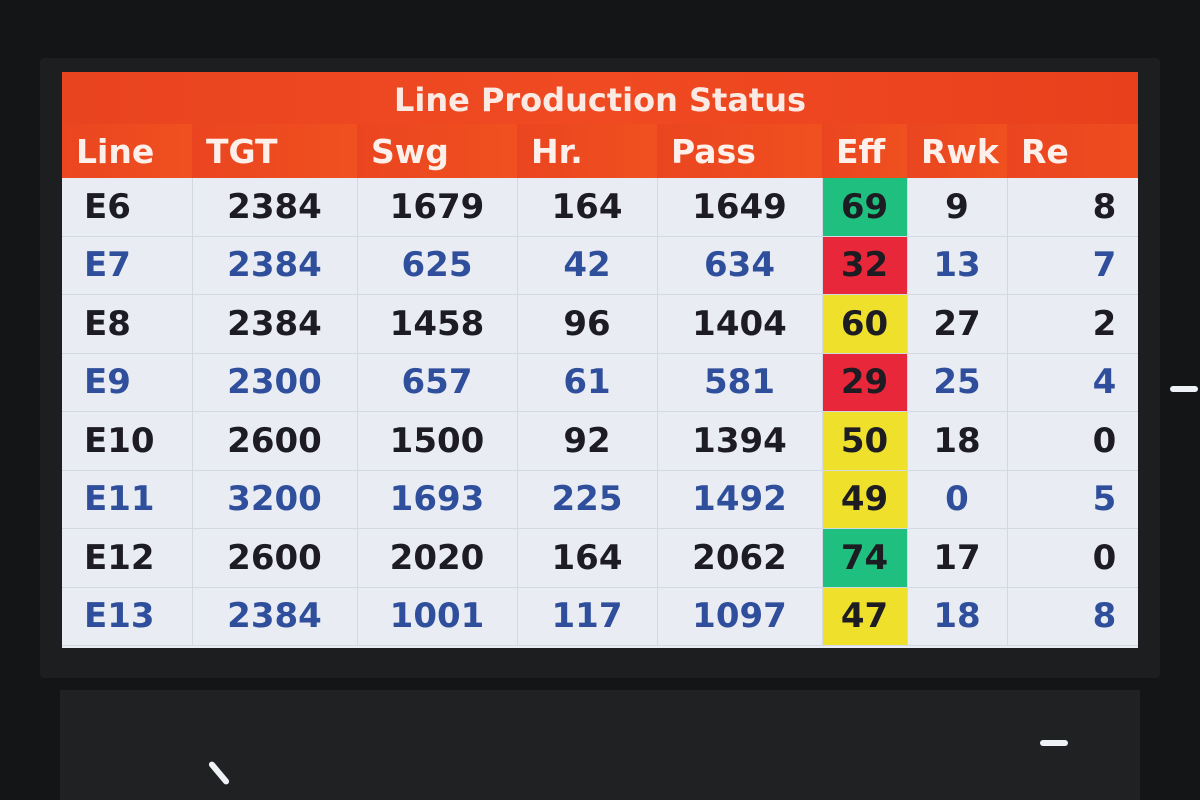 The width and height of the screenshot is (1200, 800). What do you see at coordinates (957, 207) in the screenshot?
I see `value-cell: 9` at bounding box center [957, 207].